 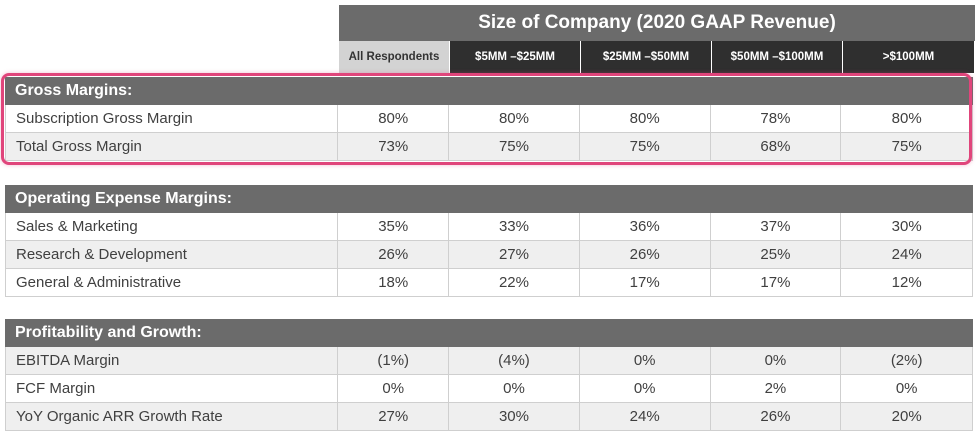 What do you see at coordinates (907, 416) in the screenshot?
I see `table-cell: 20%` at bounding box center [907, 416].